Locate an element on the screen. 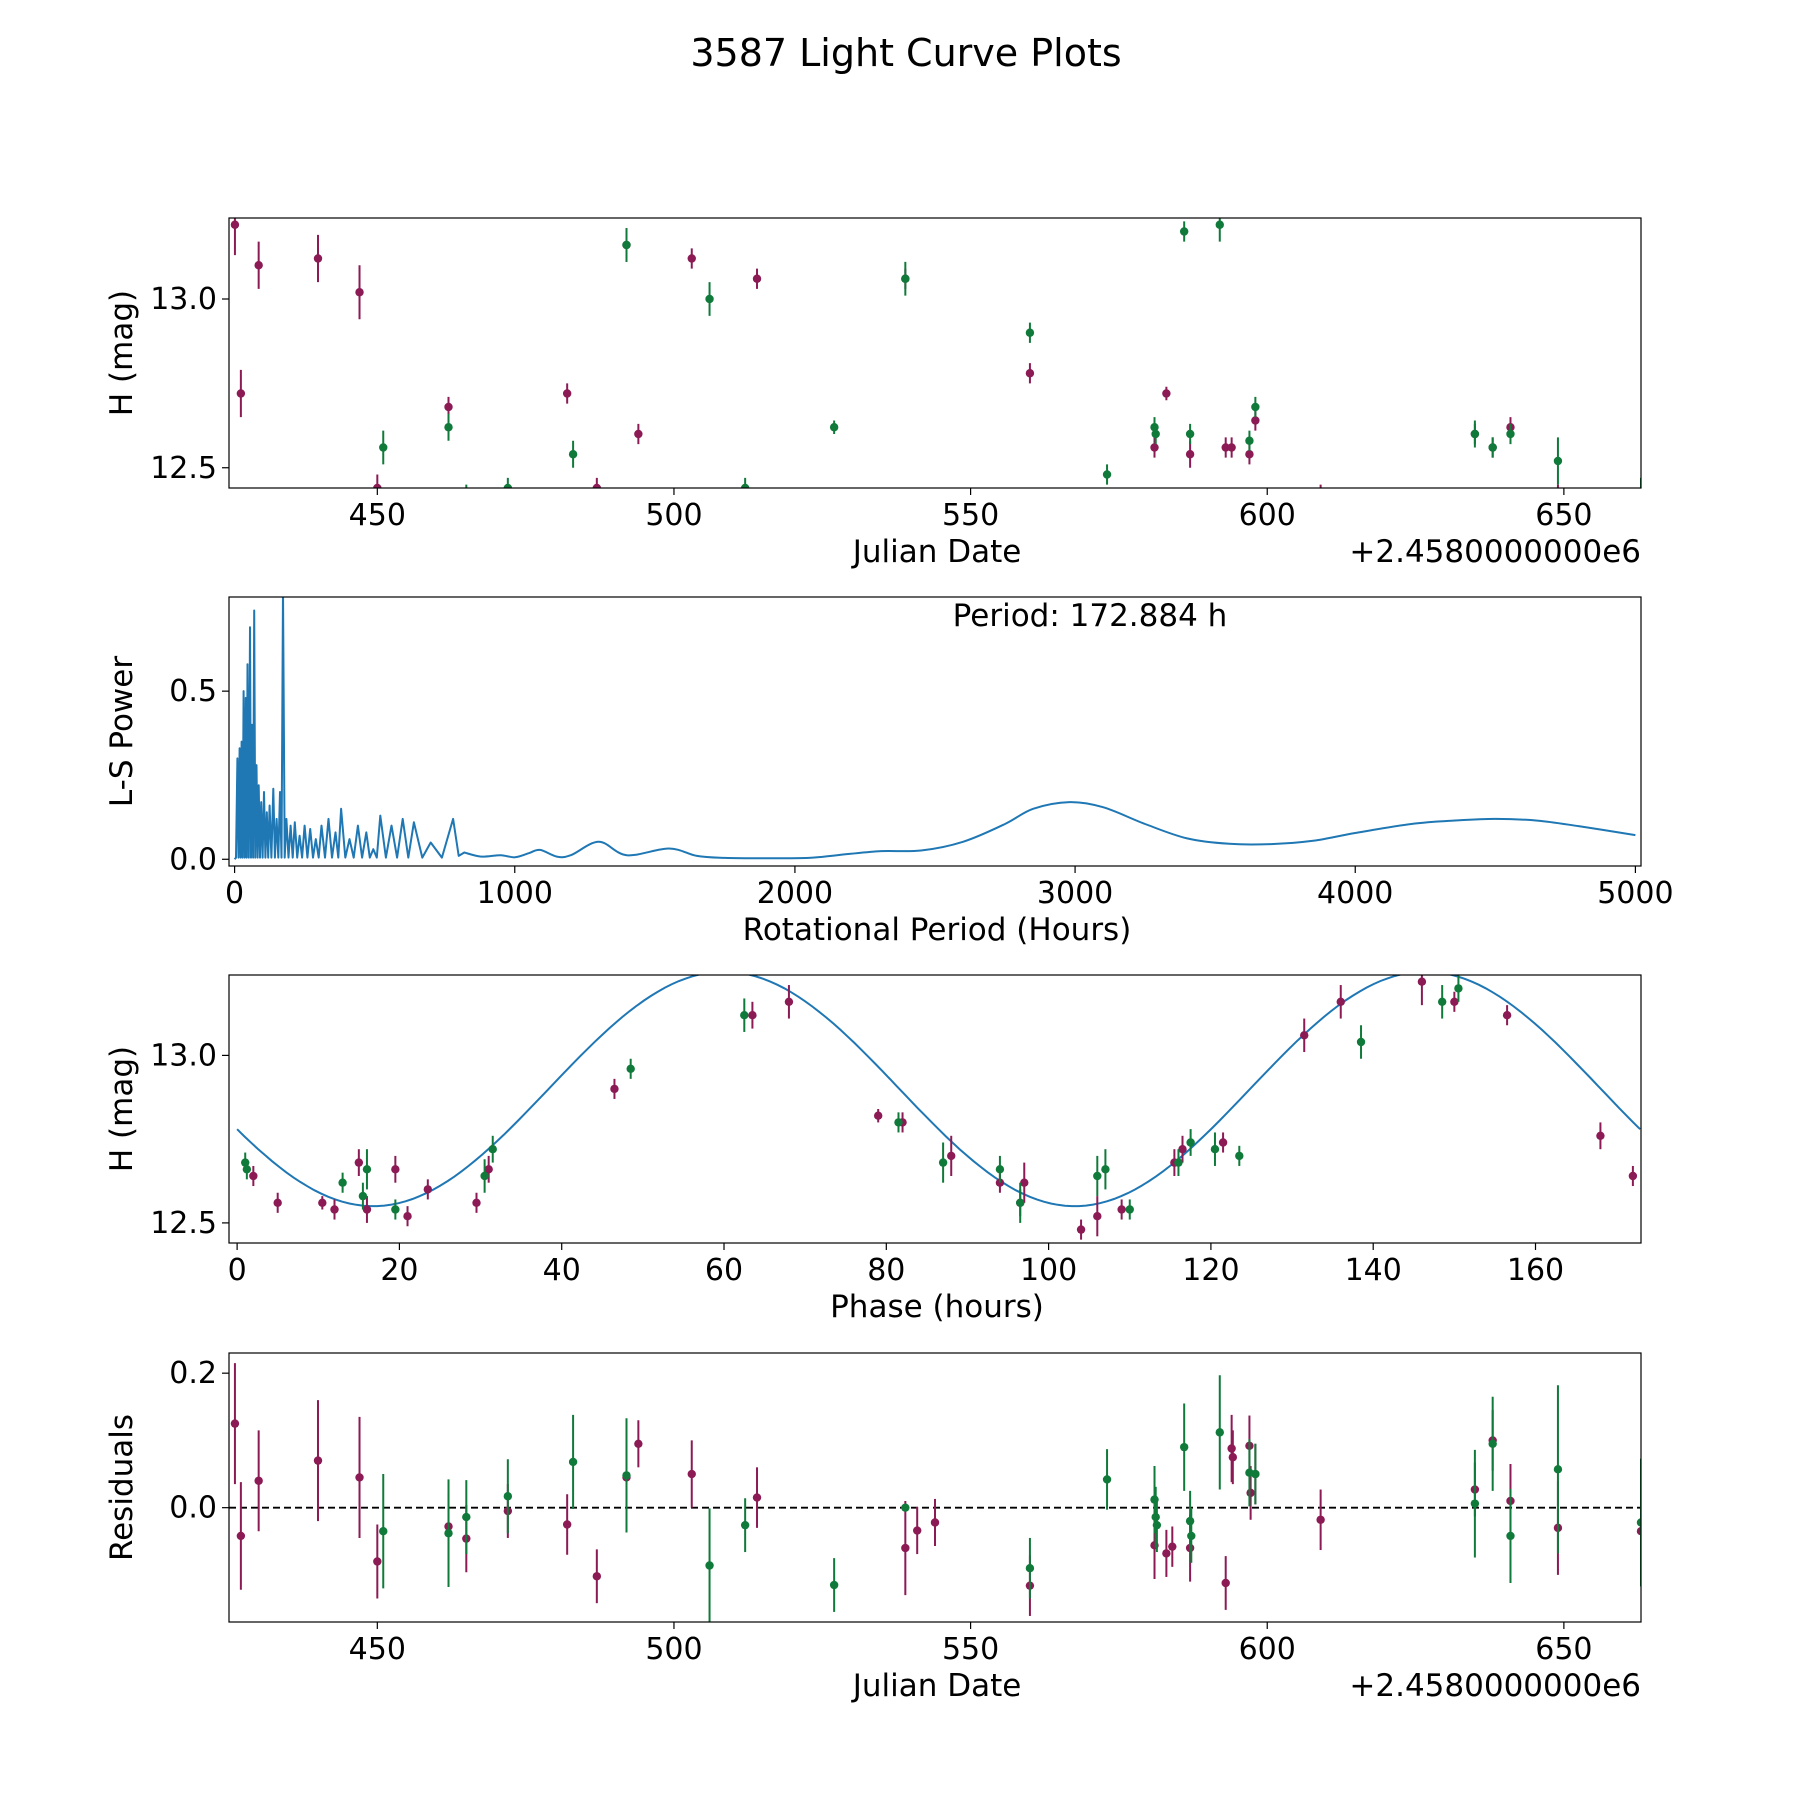 The width and height of the screenshot is (1800, 1800). x-tick-label: 140 is located at coordinates (1373, 1270).